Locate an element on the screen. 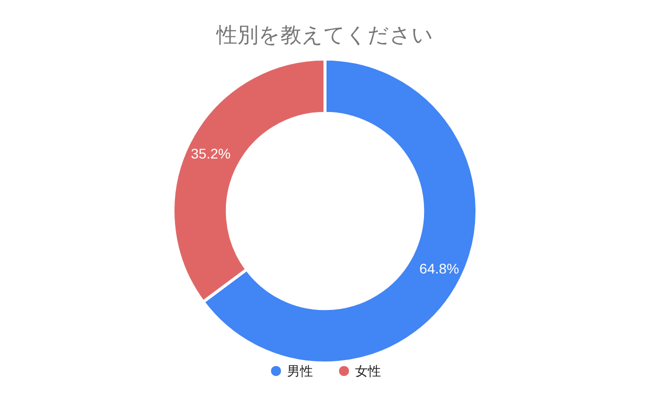 Image resolution: width=650 pixels, height=399 pixels. chart-title: 性別を教えてください is located at coordinates (325, 35).